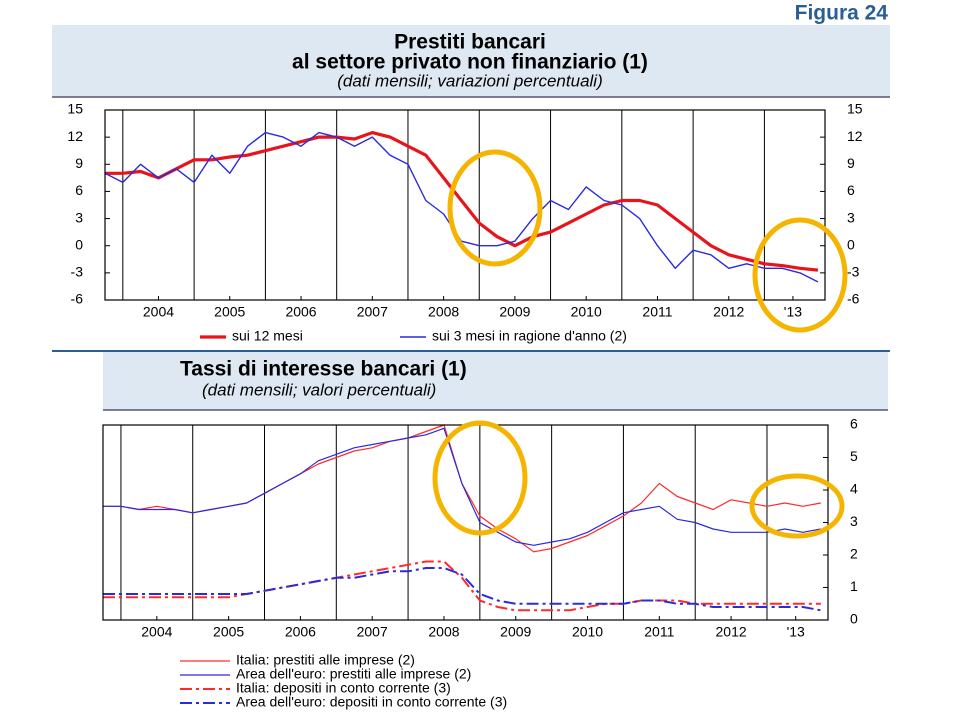 This screenshot has height=720, width=960. I want to click on figure-label: Figura 24, so click(842, 13).